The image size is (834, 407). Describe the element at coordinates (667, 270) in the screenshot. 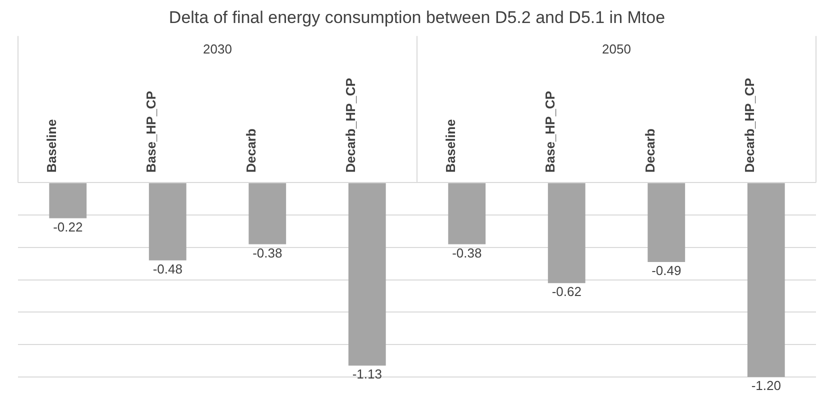

I see `data-label: -0.49` at that location.